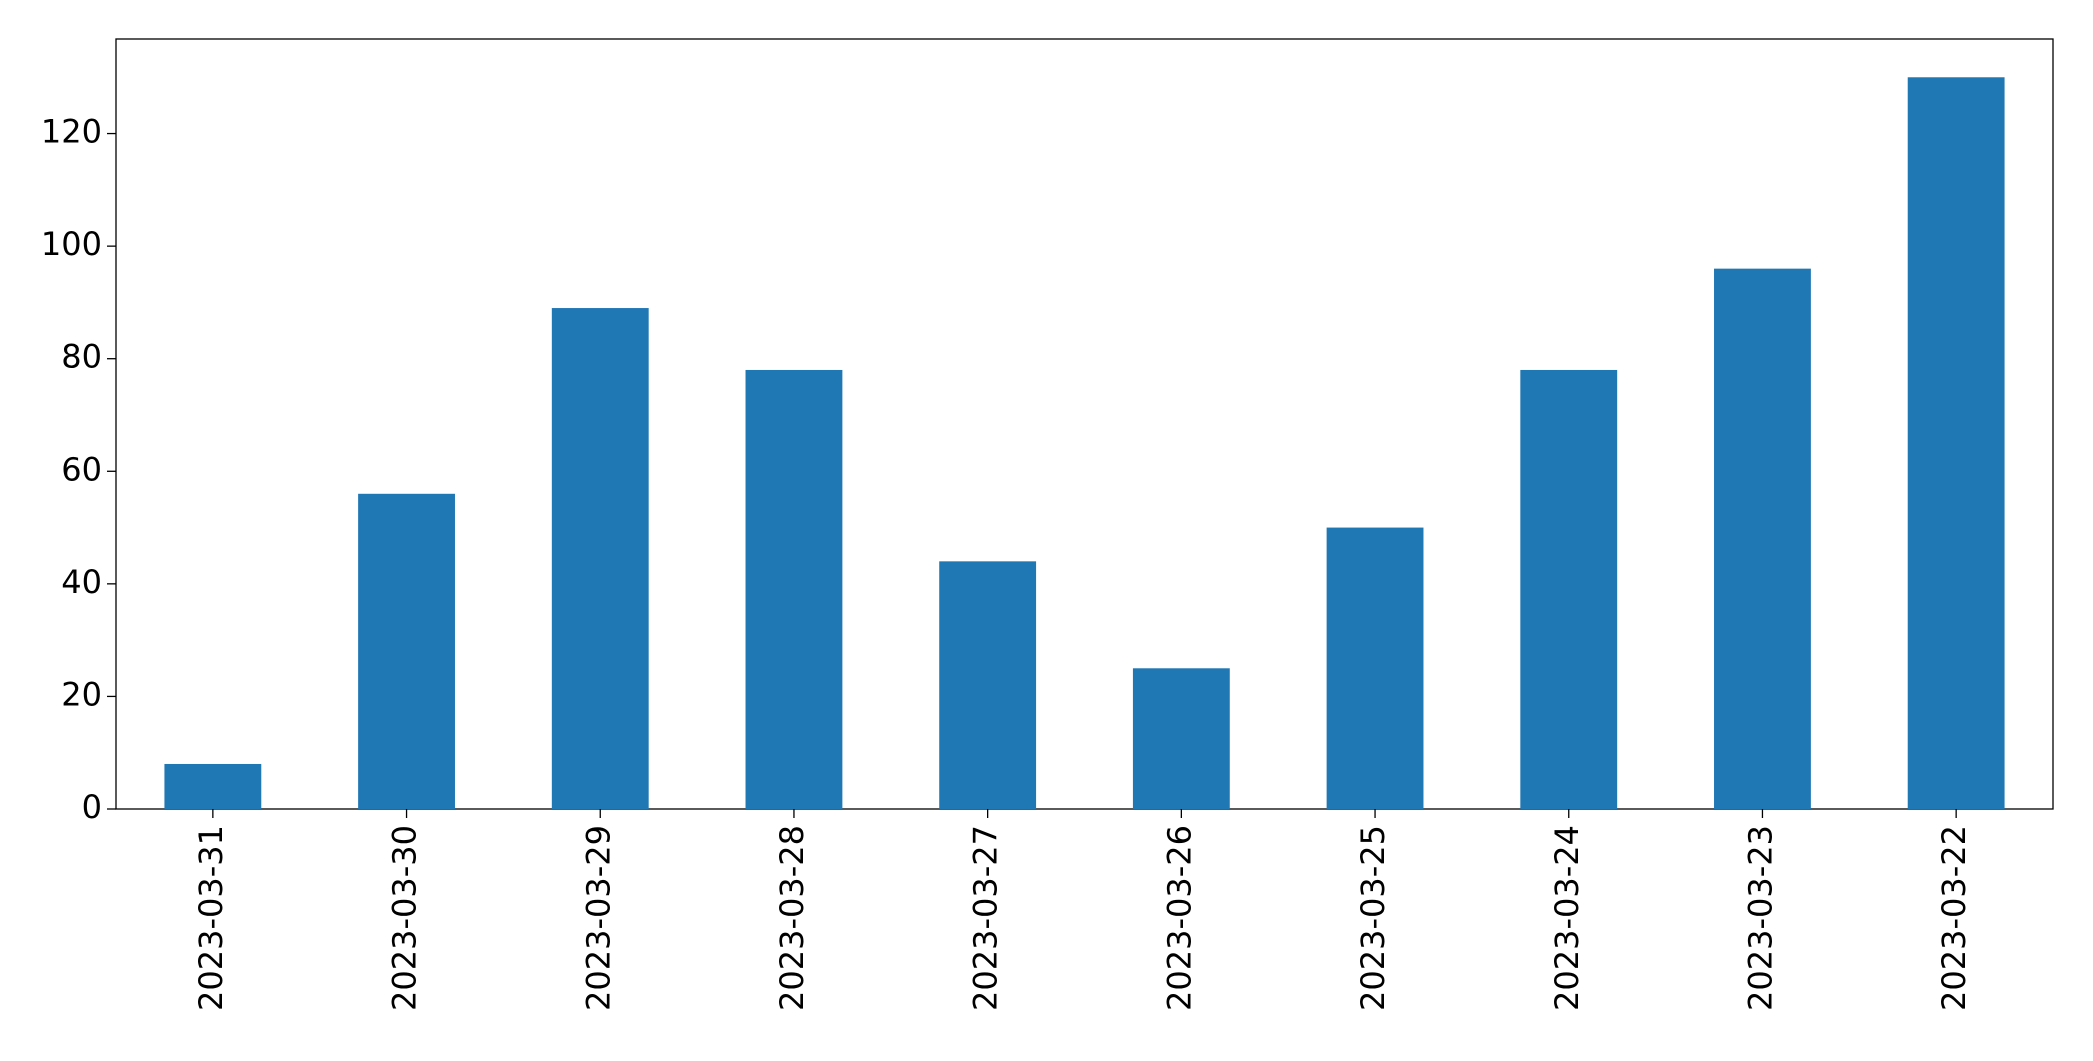  What do you see at coordinates (986, 918) in the screenshot?
I see `x-tick-label: 2023-03-27` at bounding box center [986, 918].